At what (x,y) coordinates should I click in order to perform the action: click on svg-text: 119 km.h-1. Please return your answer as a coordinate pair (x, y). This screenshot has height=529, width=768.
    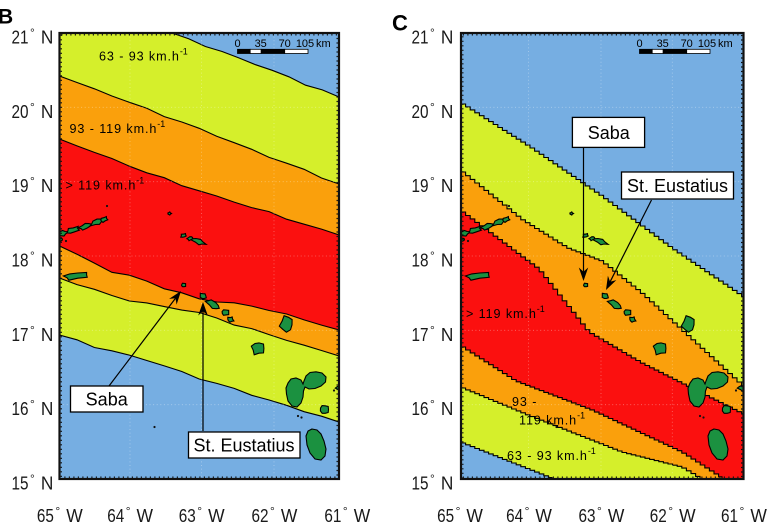
    Looking at the image, I should click on (552, 419).